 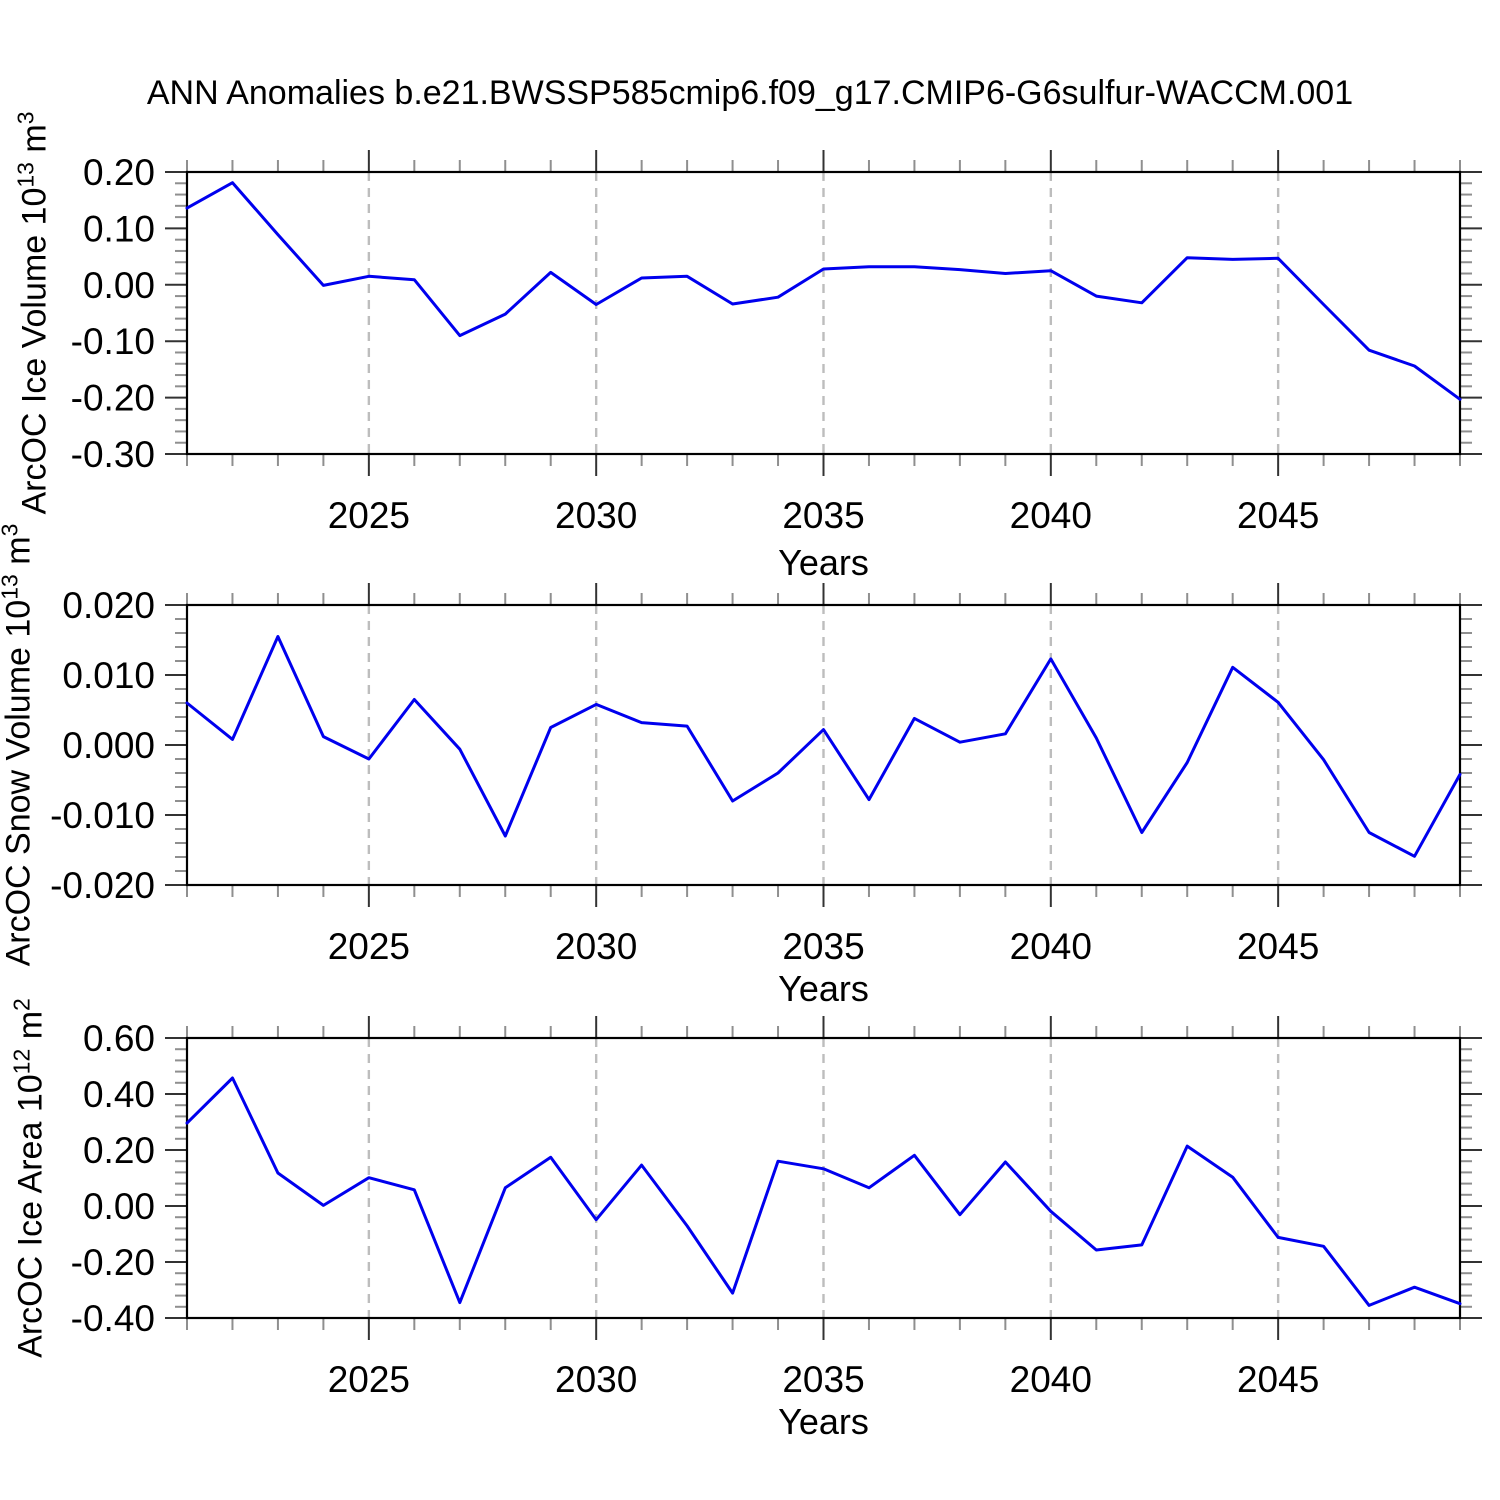 I want to click on y-tick-label: 0.000, so click(x=108, y=745).